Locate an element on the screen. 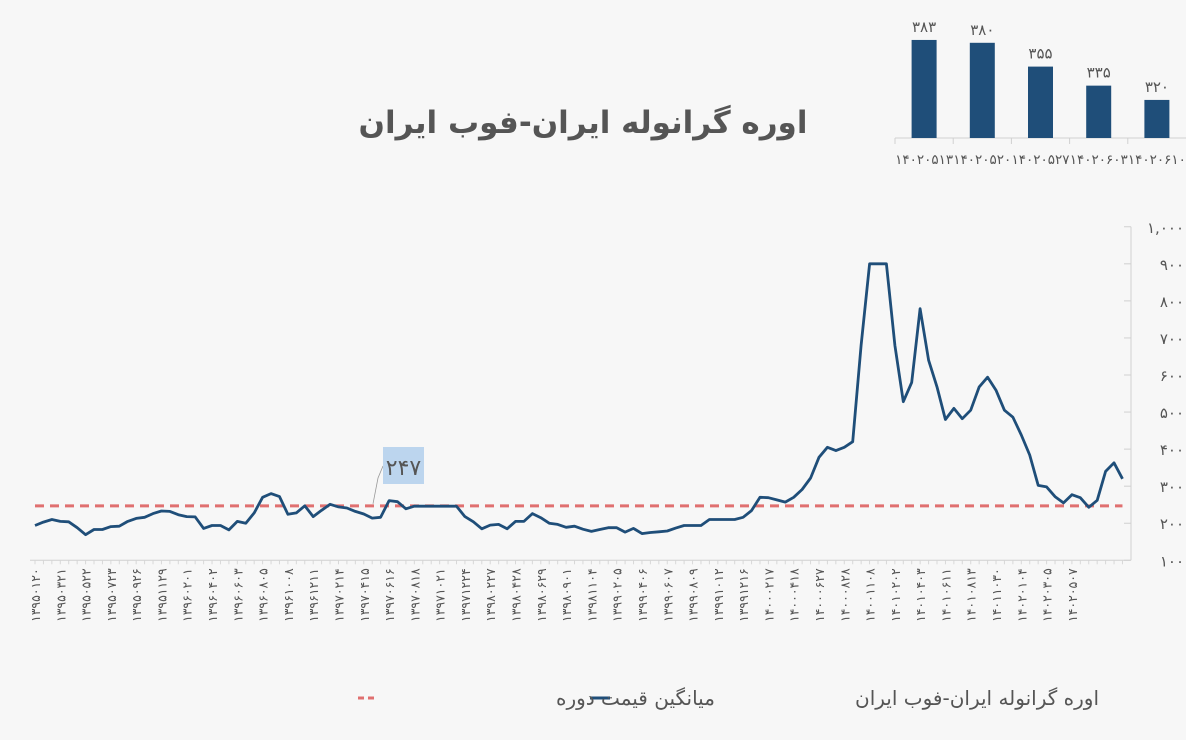  x-tick-label: ۱۳۹۶۱۰۰۸ is located at coordinates (288, 595).